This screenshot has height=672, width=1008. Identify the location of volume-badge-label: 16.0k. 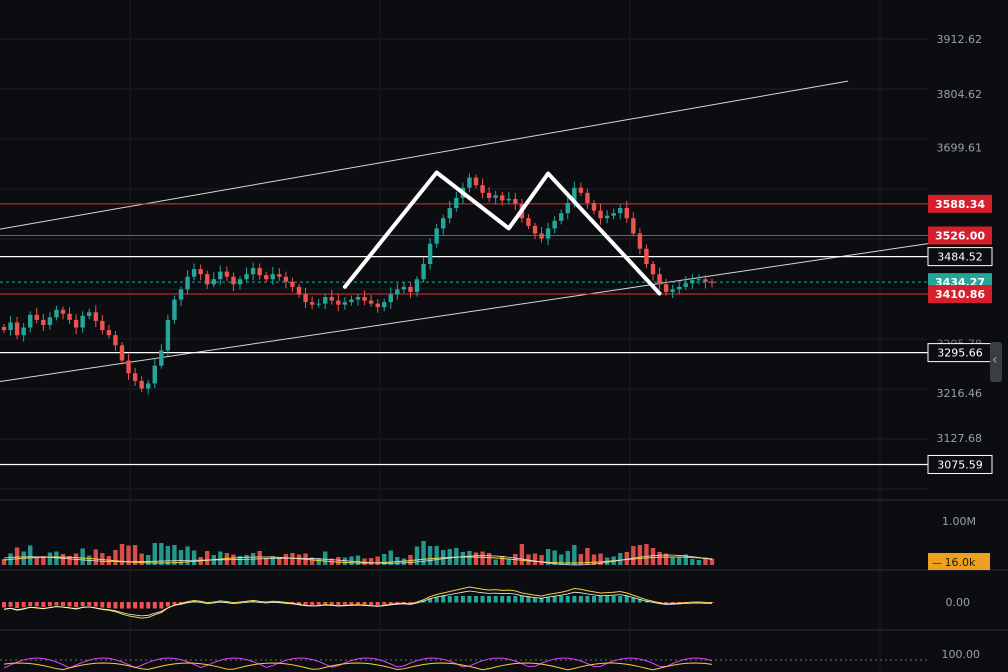
(960, 562).